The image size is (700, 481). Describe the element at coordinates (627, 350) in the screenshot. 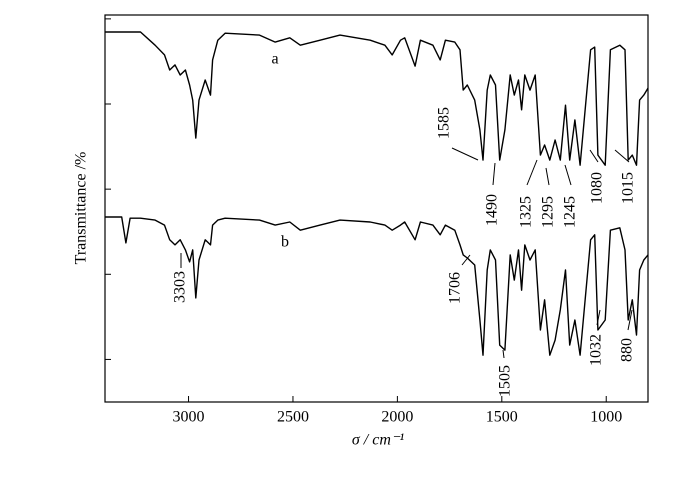

I see `peak-label: 880` at that location.